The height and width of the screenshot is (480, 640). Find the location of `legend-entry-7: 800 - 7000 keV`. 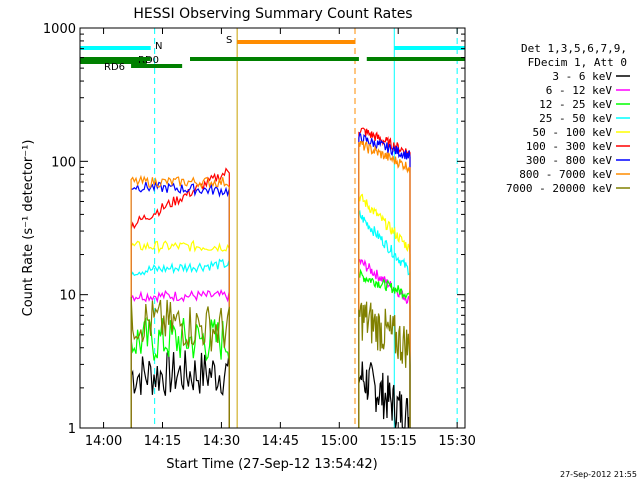

legend-entry-7: 800 - 7000 keV is located at coordinates (565, 174).